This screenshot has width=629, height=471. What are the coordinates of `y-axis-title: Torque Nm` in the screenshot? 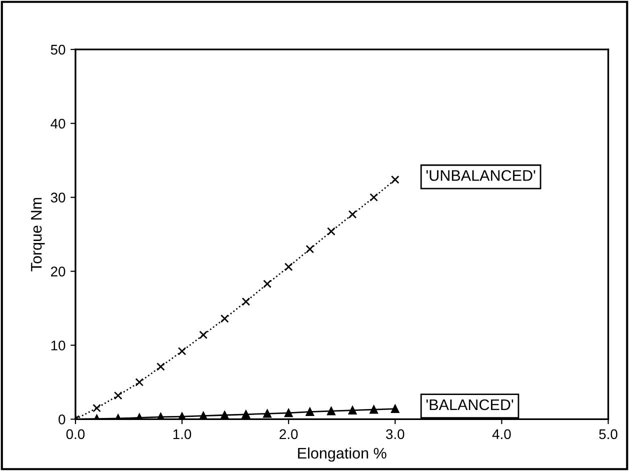 It's located at (38, 235).